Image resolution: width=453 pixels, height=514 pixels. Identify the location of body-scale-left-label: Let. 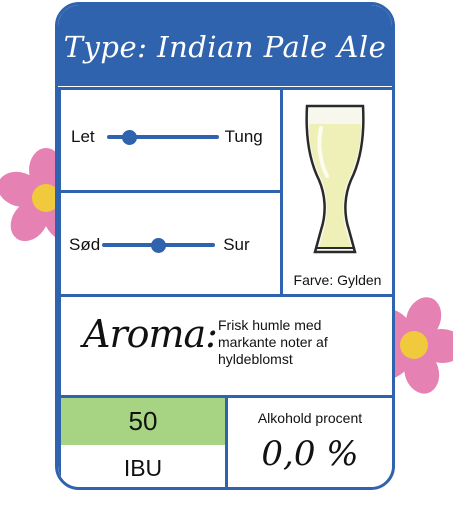
(83, 136).